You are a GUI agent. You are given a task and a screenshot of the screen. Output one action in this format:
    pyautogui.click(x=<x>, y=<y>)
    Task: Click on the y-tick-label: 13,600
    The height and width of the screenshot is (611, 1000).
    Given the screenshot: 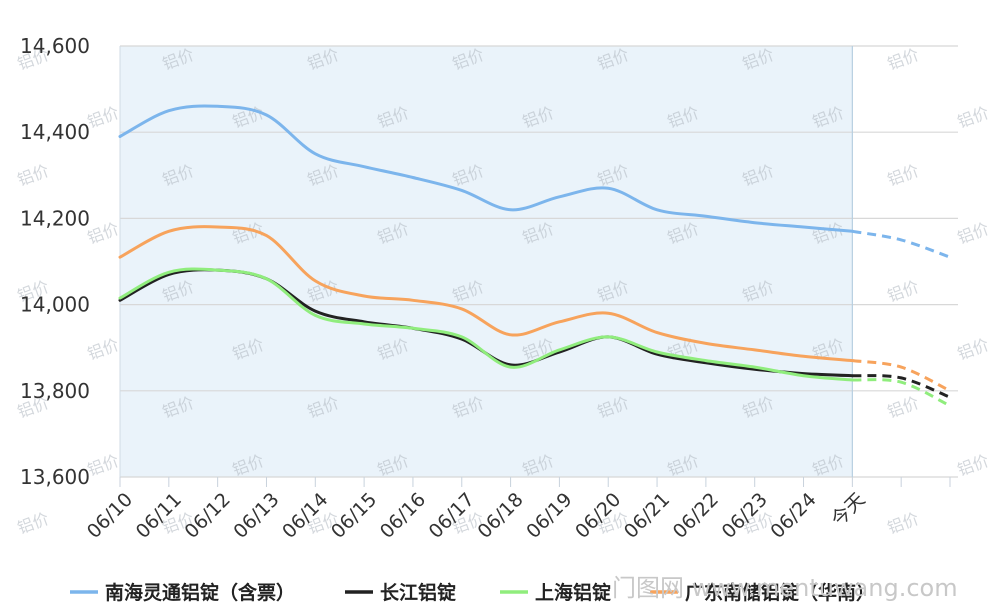 What is the action you would take?
    pyautogui.click(x=55, y=477)
    